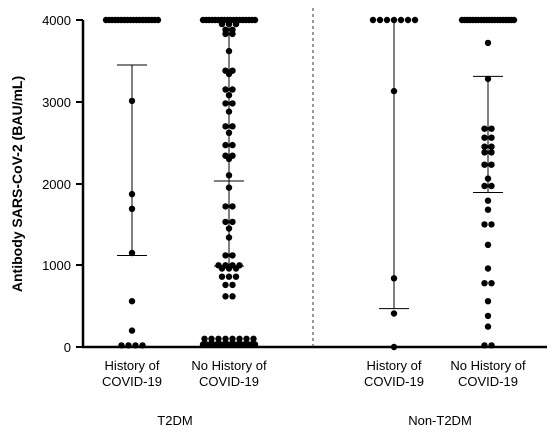  What do you see at coordinates (56, 20) in the screenshot?
I see `y-tick-label: 4000` at bounding box center [56, 20].